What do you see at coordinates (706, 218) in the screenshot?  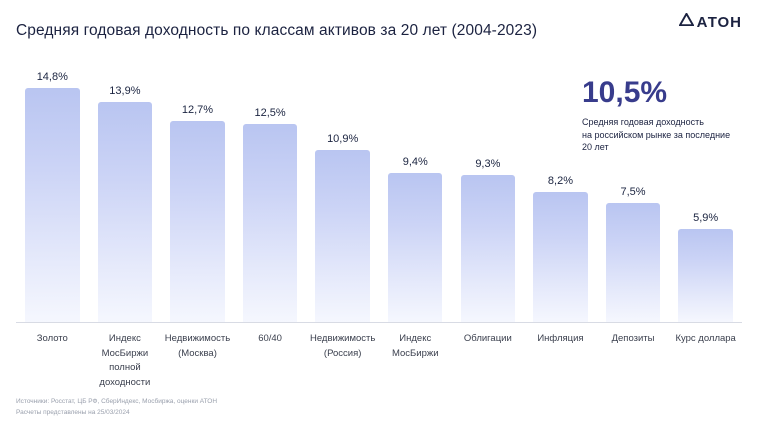 I see `bar-value-label: 5,9%` at bounding box center [706, 218].